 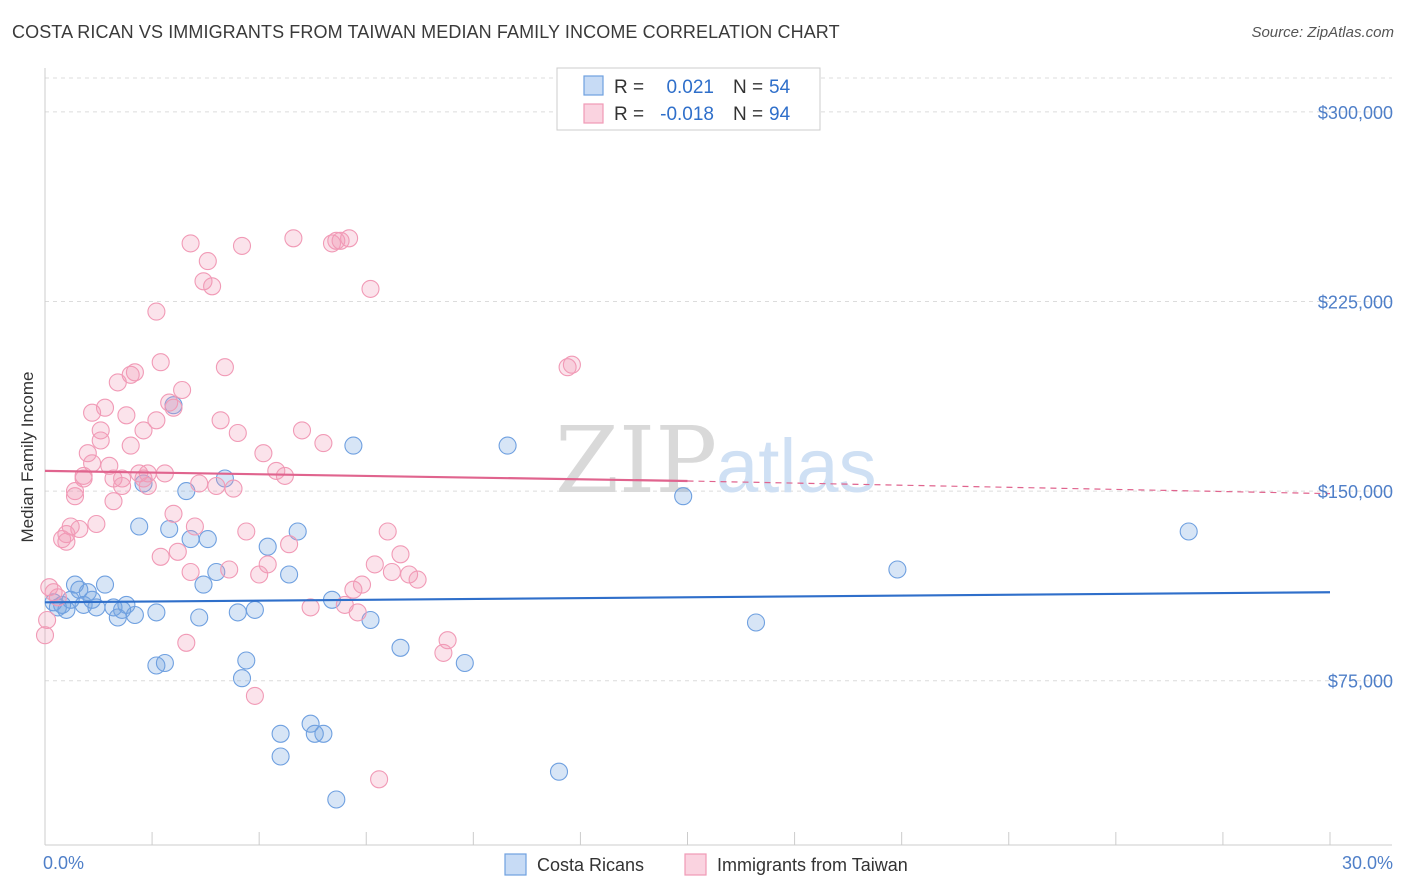 What do you see at coordinates (1355, 303) in the screenshot?
I see `y-tick-label: $225,000` at bounding box center [1355, 303].